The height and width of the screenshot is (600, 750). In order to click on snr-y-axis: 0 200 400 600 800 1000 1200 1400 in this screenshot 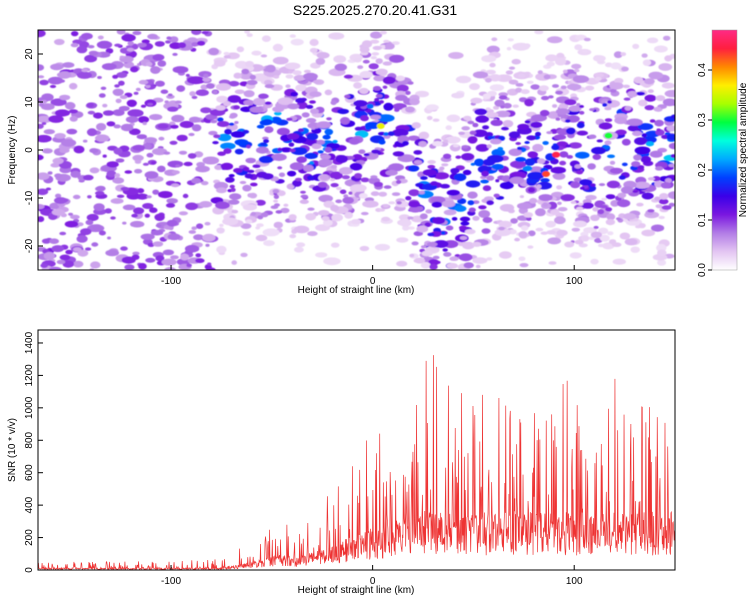, I will do `click(33, 452)`.